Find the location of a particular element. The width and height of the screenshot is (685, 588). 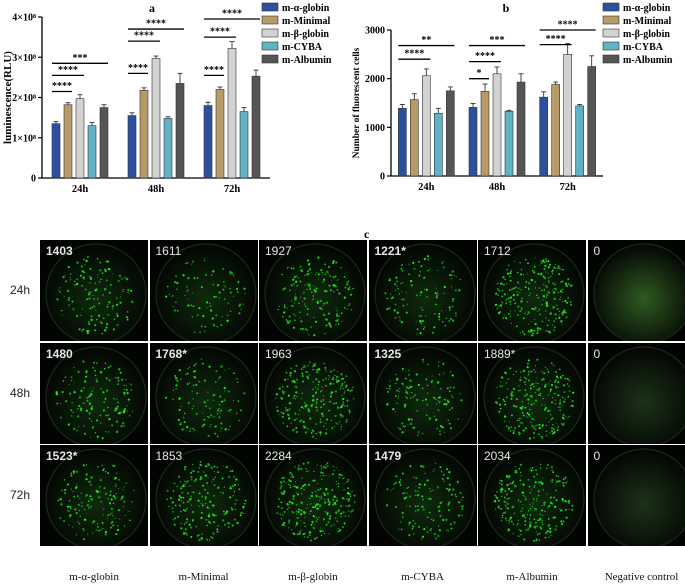

x-tick-label: 24h is located at coordinates (426, 187).